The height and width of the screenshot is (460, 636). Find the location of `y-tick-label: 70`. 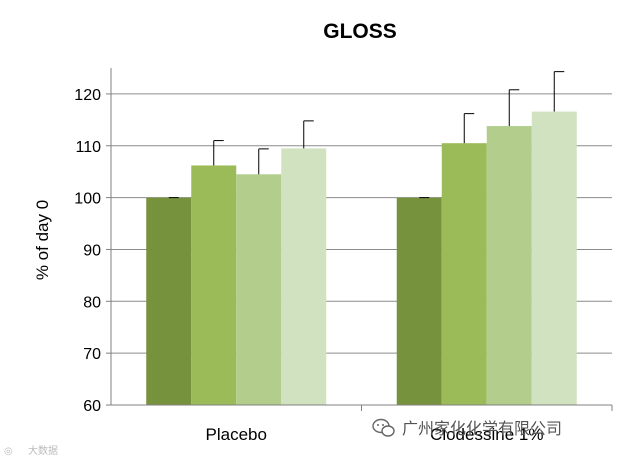

y-tick-label: 70 is located at coordinates (92, 354).